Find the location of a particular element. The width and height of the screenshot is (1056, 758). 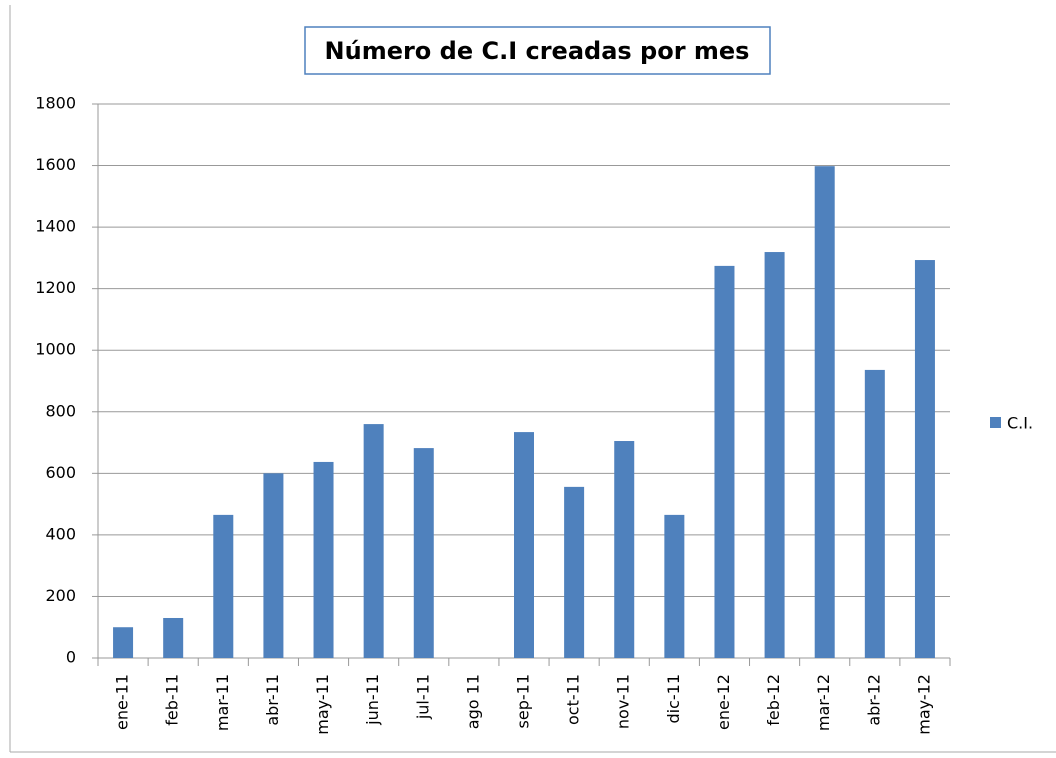

x-tick-label: abr-11 is located at coordinates (272, 700).